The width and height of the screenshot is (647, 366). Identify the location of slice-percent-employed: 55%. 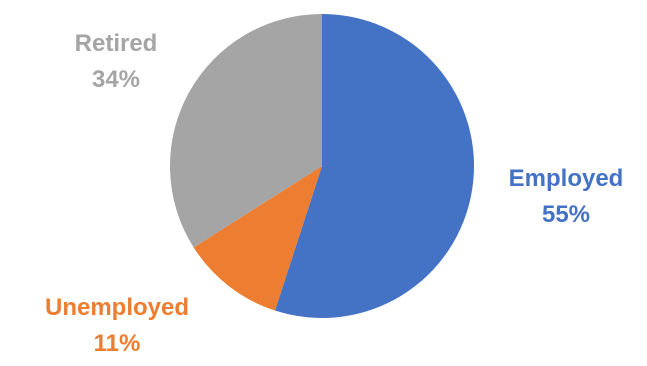
(566, 214).